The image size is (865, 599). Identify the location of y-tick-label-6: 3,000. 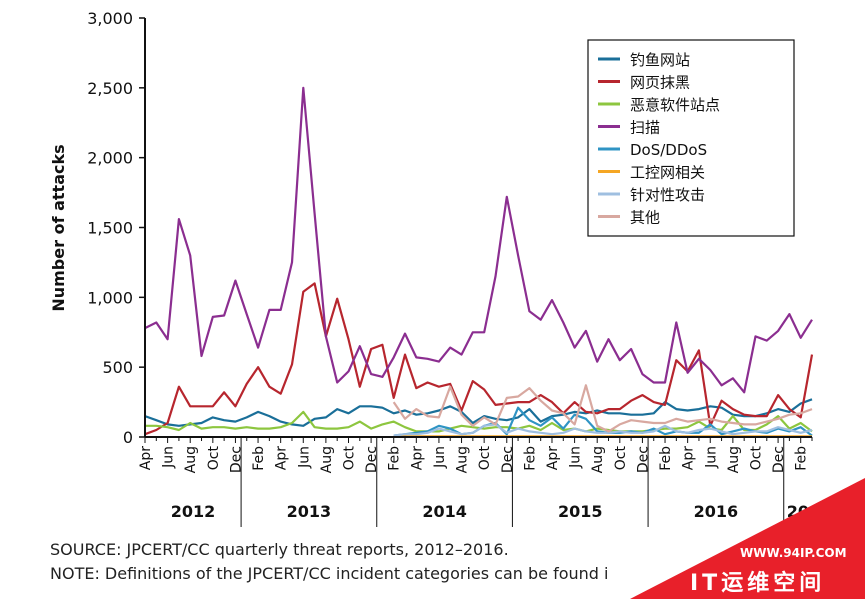
(110, 18).